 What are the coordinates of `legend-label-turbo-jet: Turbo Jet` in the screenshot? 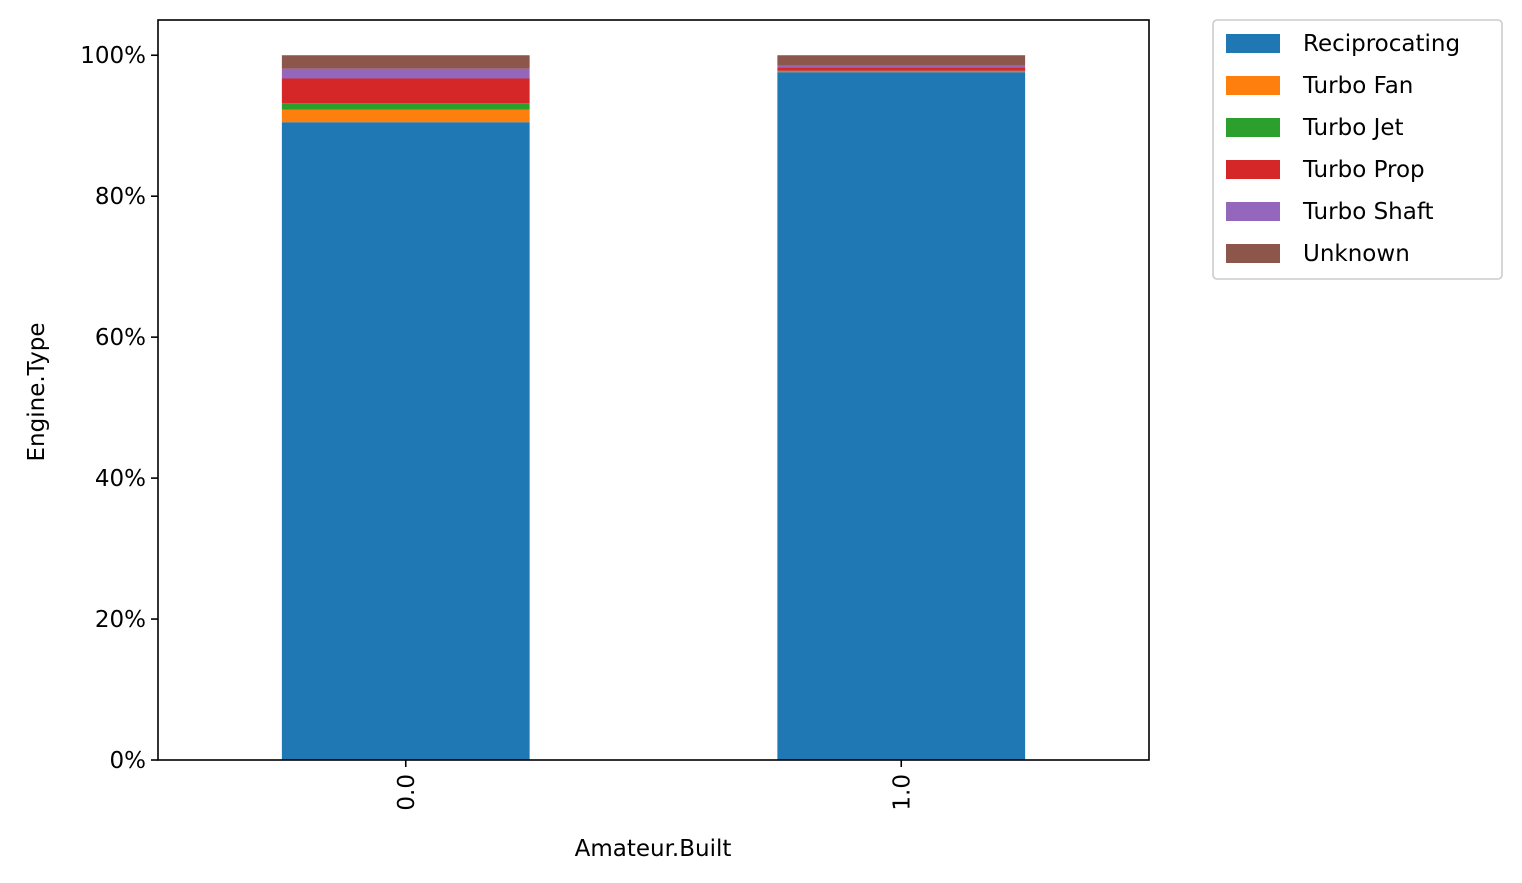 It's located at (1353, 128).